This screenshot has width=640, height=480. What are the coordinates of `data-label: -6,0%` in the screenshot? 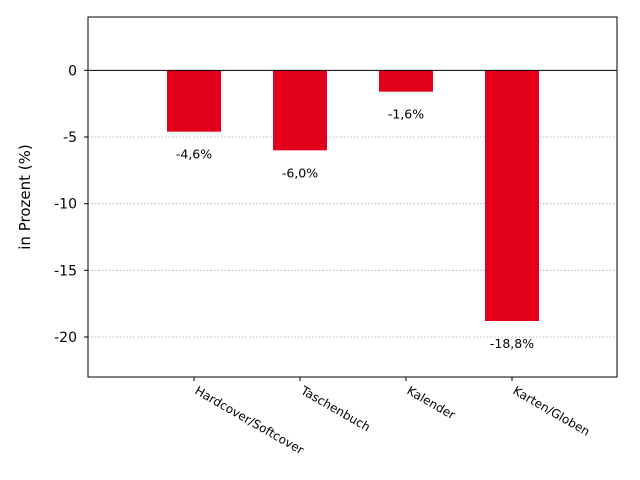 It's located at (300, 172).